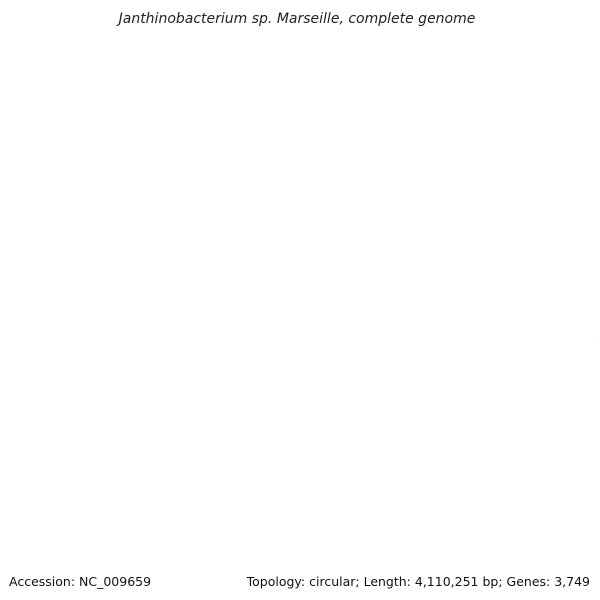 The image size is (600, 600). What do you see at coordinates (80, 581) in the screenshot?
I see `accession-text: Accession: NC_009659` at bounding box center [80, 581].